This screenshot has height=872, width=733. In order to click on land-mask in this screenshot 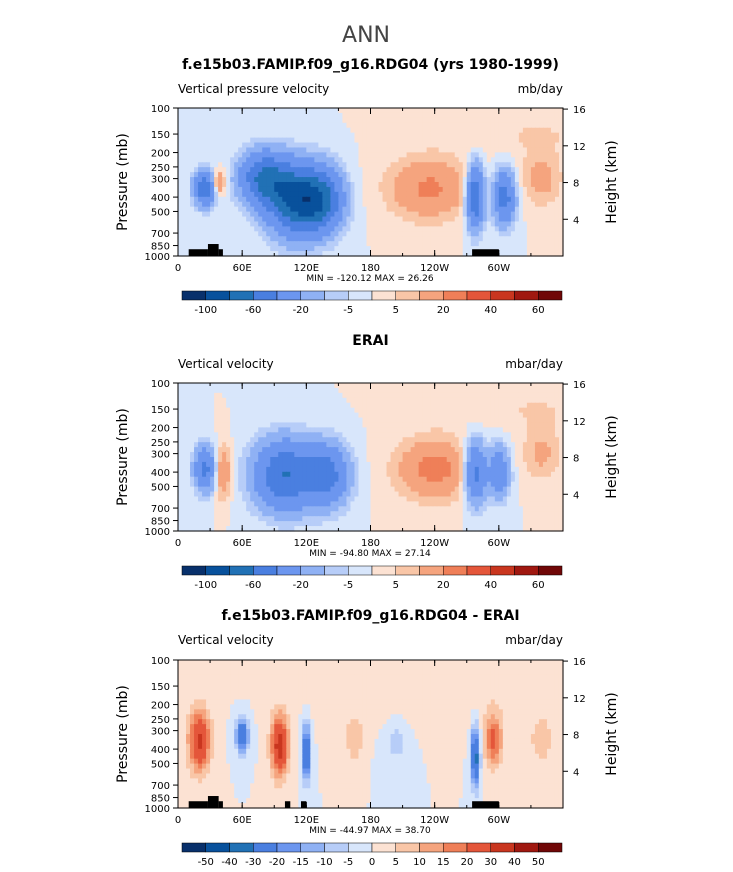, I will do `click(485, 252)`.